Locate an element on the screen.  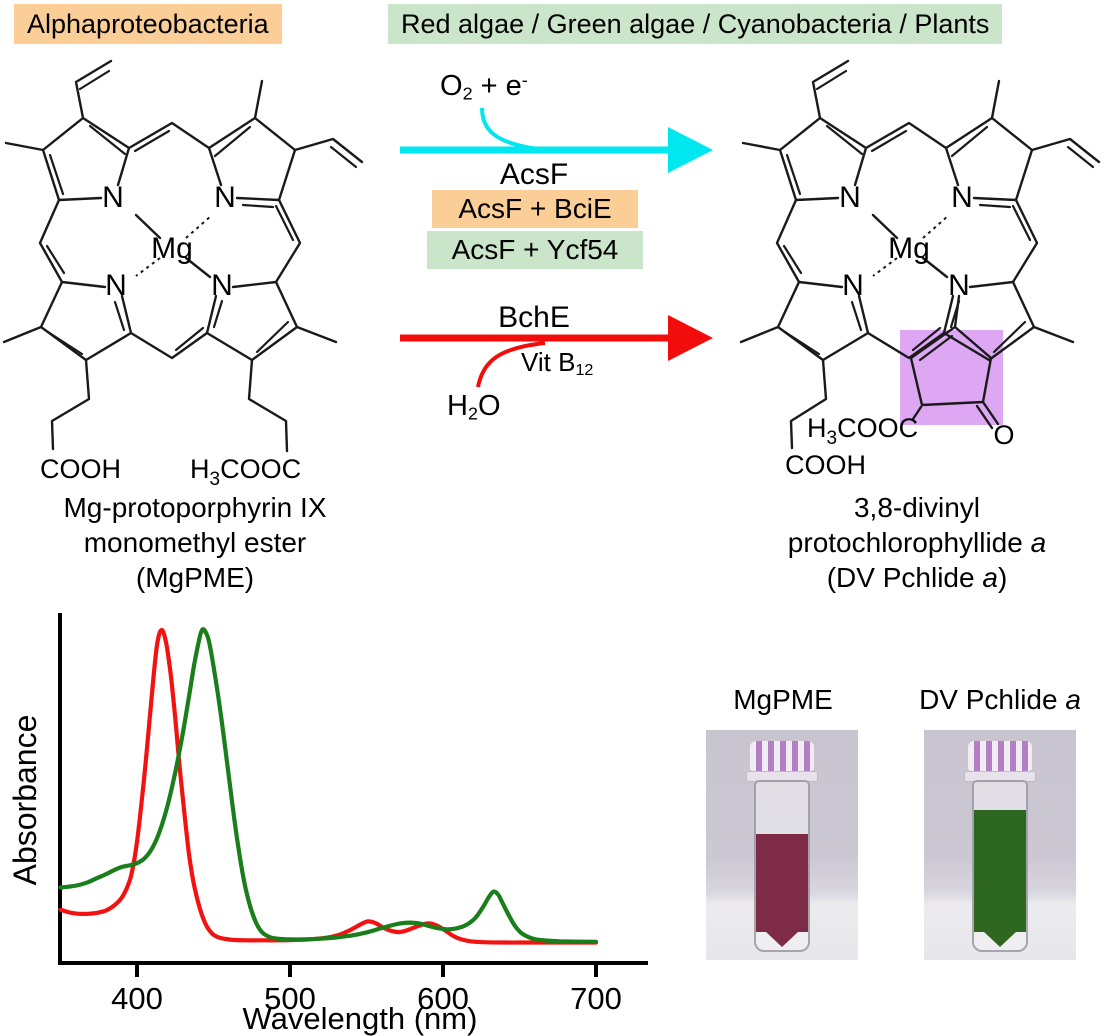
mgpme-bonds is located at coordinates (183, 256).